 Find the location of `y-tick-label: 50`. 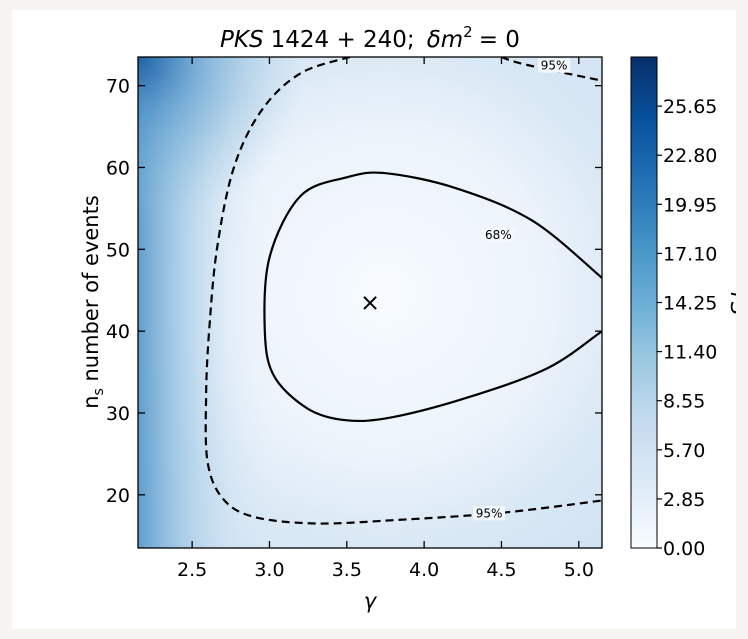

y-tick-label: 50 is located at coordinates (118, 250).